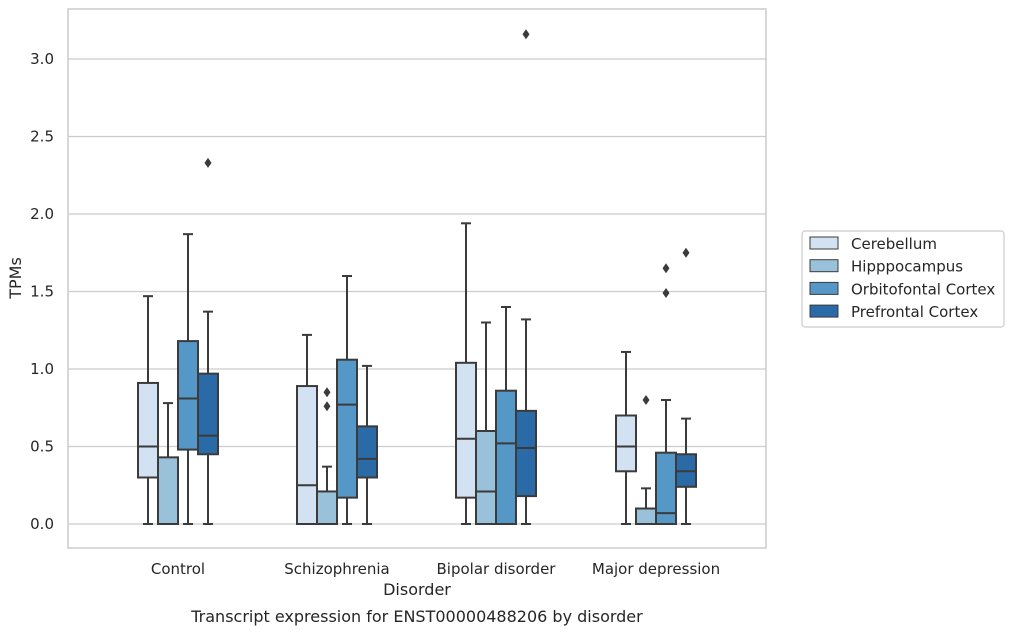 The width and height of the screenshot is (1014, 634). Describe the element at coordinates (497, 569) in the screenshot. I see `x-tick-label: Bipolar disorder` at that location.